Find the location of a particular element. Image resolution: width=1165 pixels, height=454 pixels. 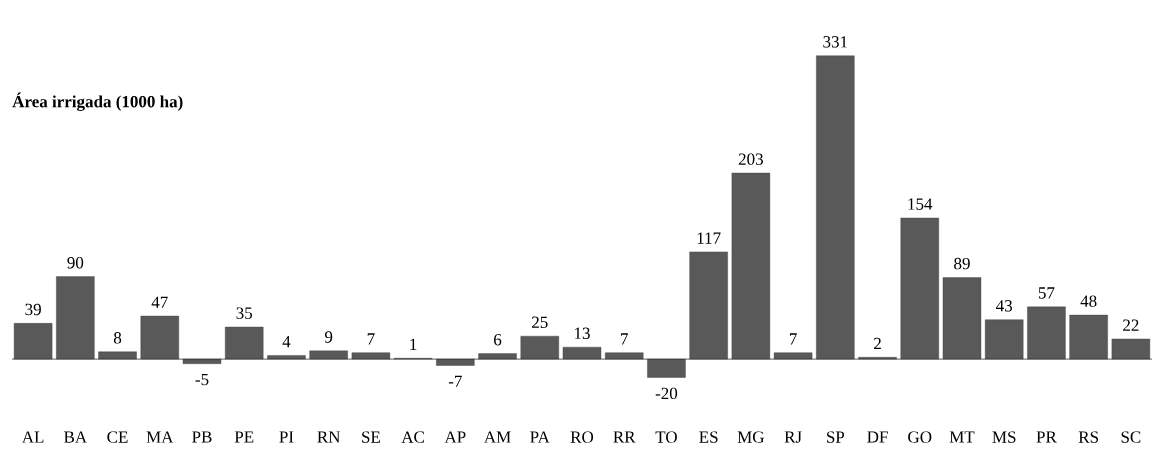

data-label: -7 is located at coordinates (455, 381).